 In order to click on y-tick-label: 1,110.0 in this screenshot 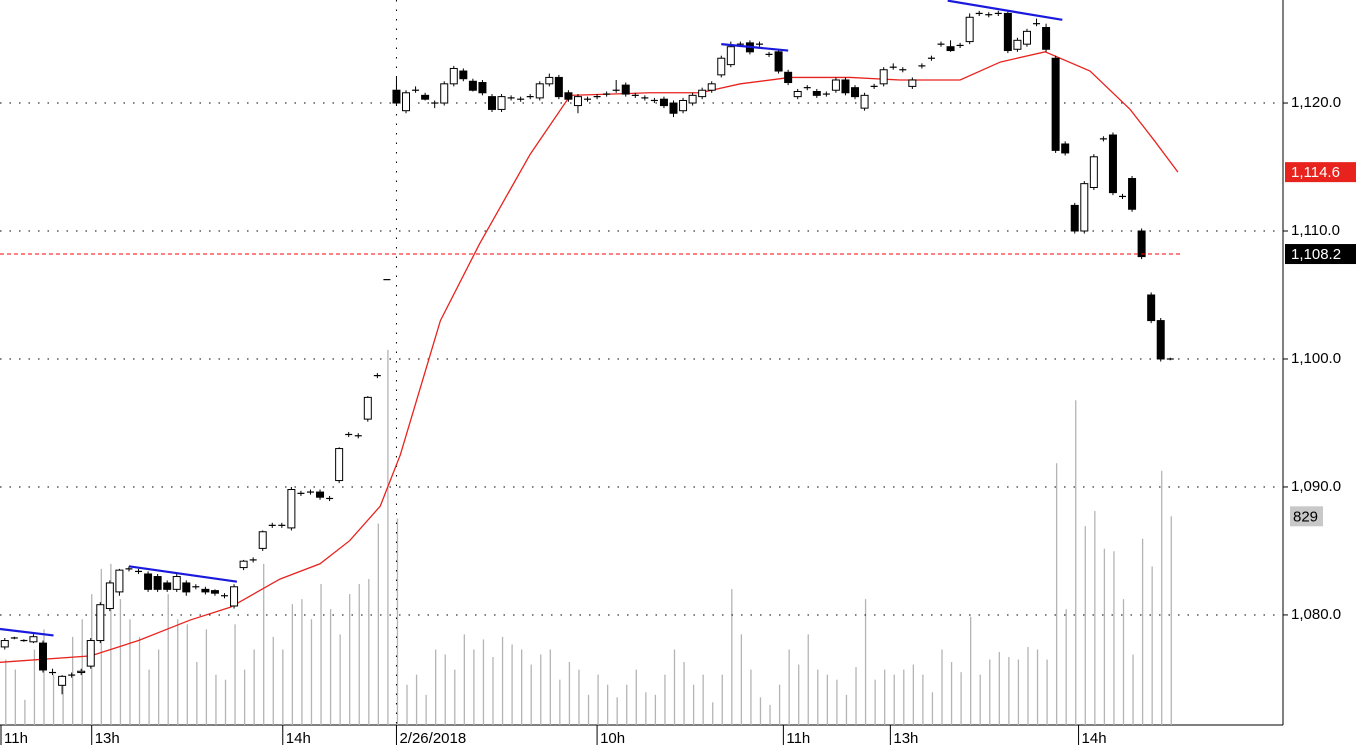, I will do `click(1315, 230)`.